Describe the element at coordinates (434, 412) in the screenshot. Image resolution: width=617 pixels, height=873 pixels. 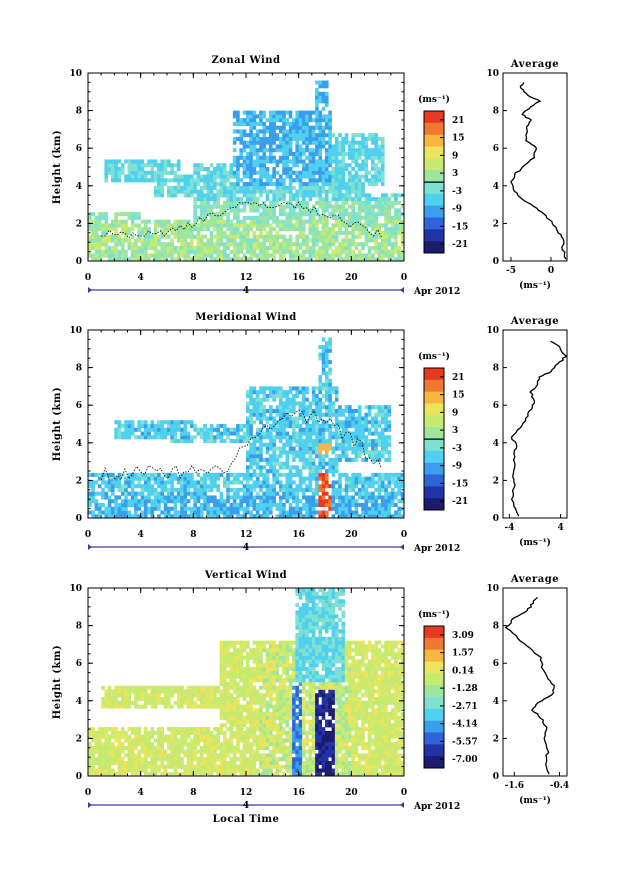
I see `colorbar-segment` at that location.